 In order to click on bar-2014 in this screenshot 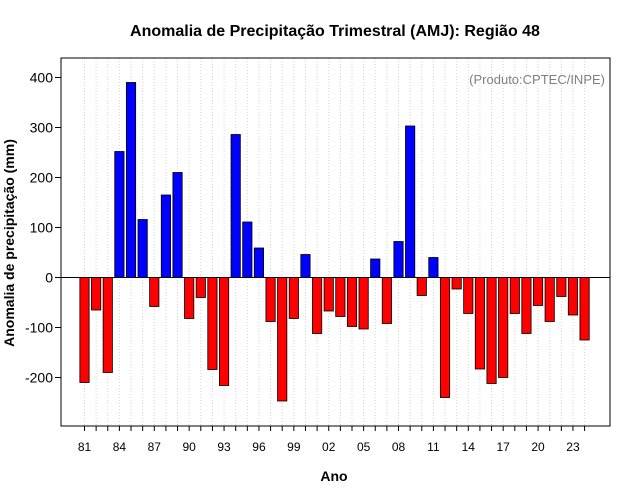, I will do `click(468, 295)`.